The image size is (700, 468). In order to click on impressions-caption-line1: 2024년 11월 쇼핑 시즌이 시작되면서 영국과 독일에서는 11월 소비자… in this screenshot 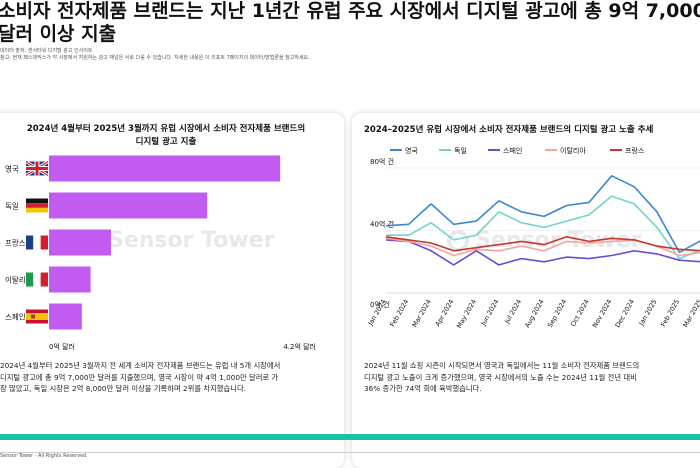, I will do `click(502, 365)`.